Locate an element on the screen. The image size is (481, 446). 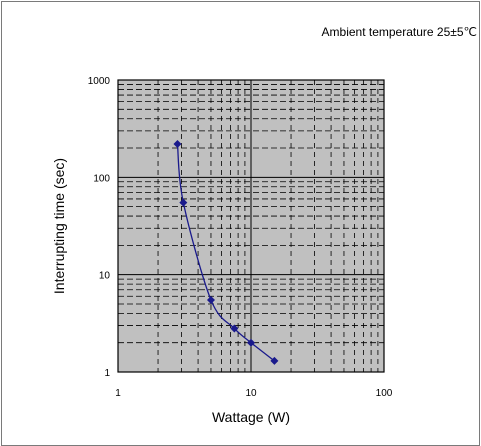
x-tick-label: 100 is located at coordinates (384, 393).